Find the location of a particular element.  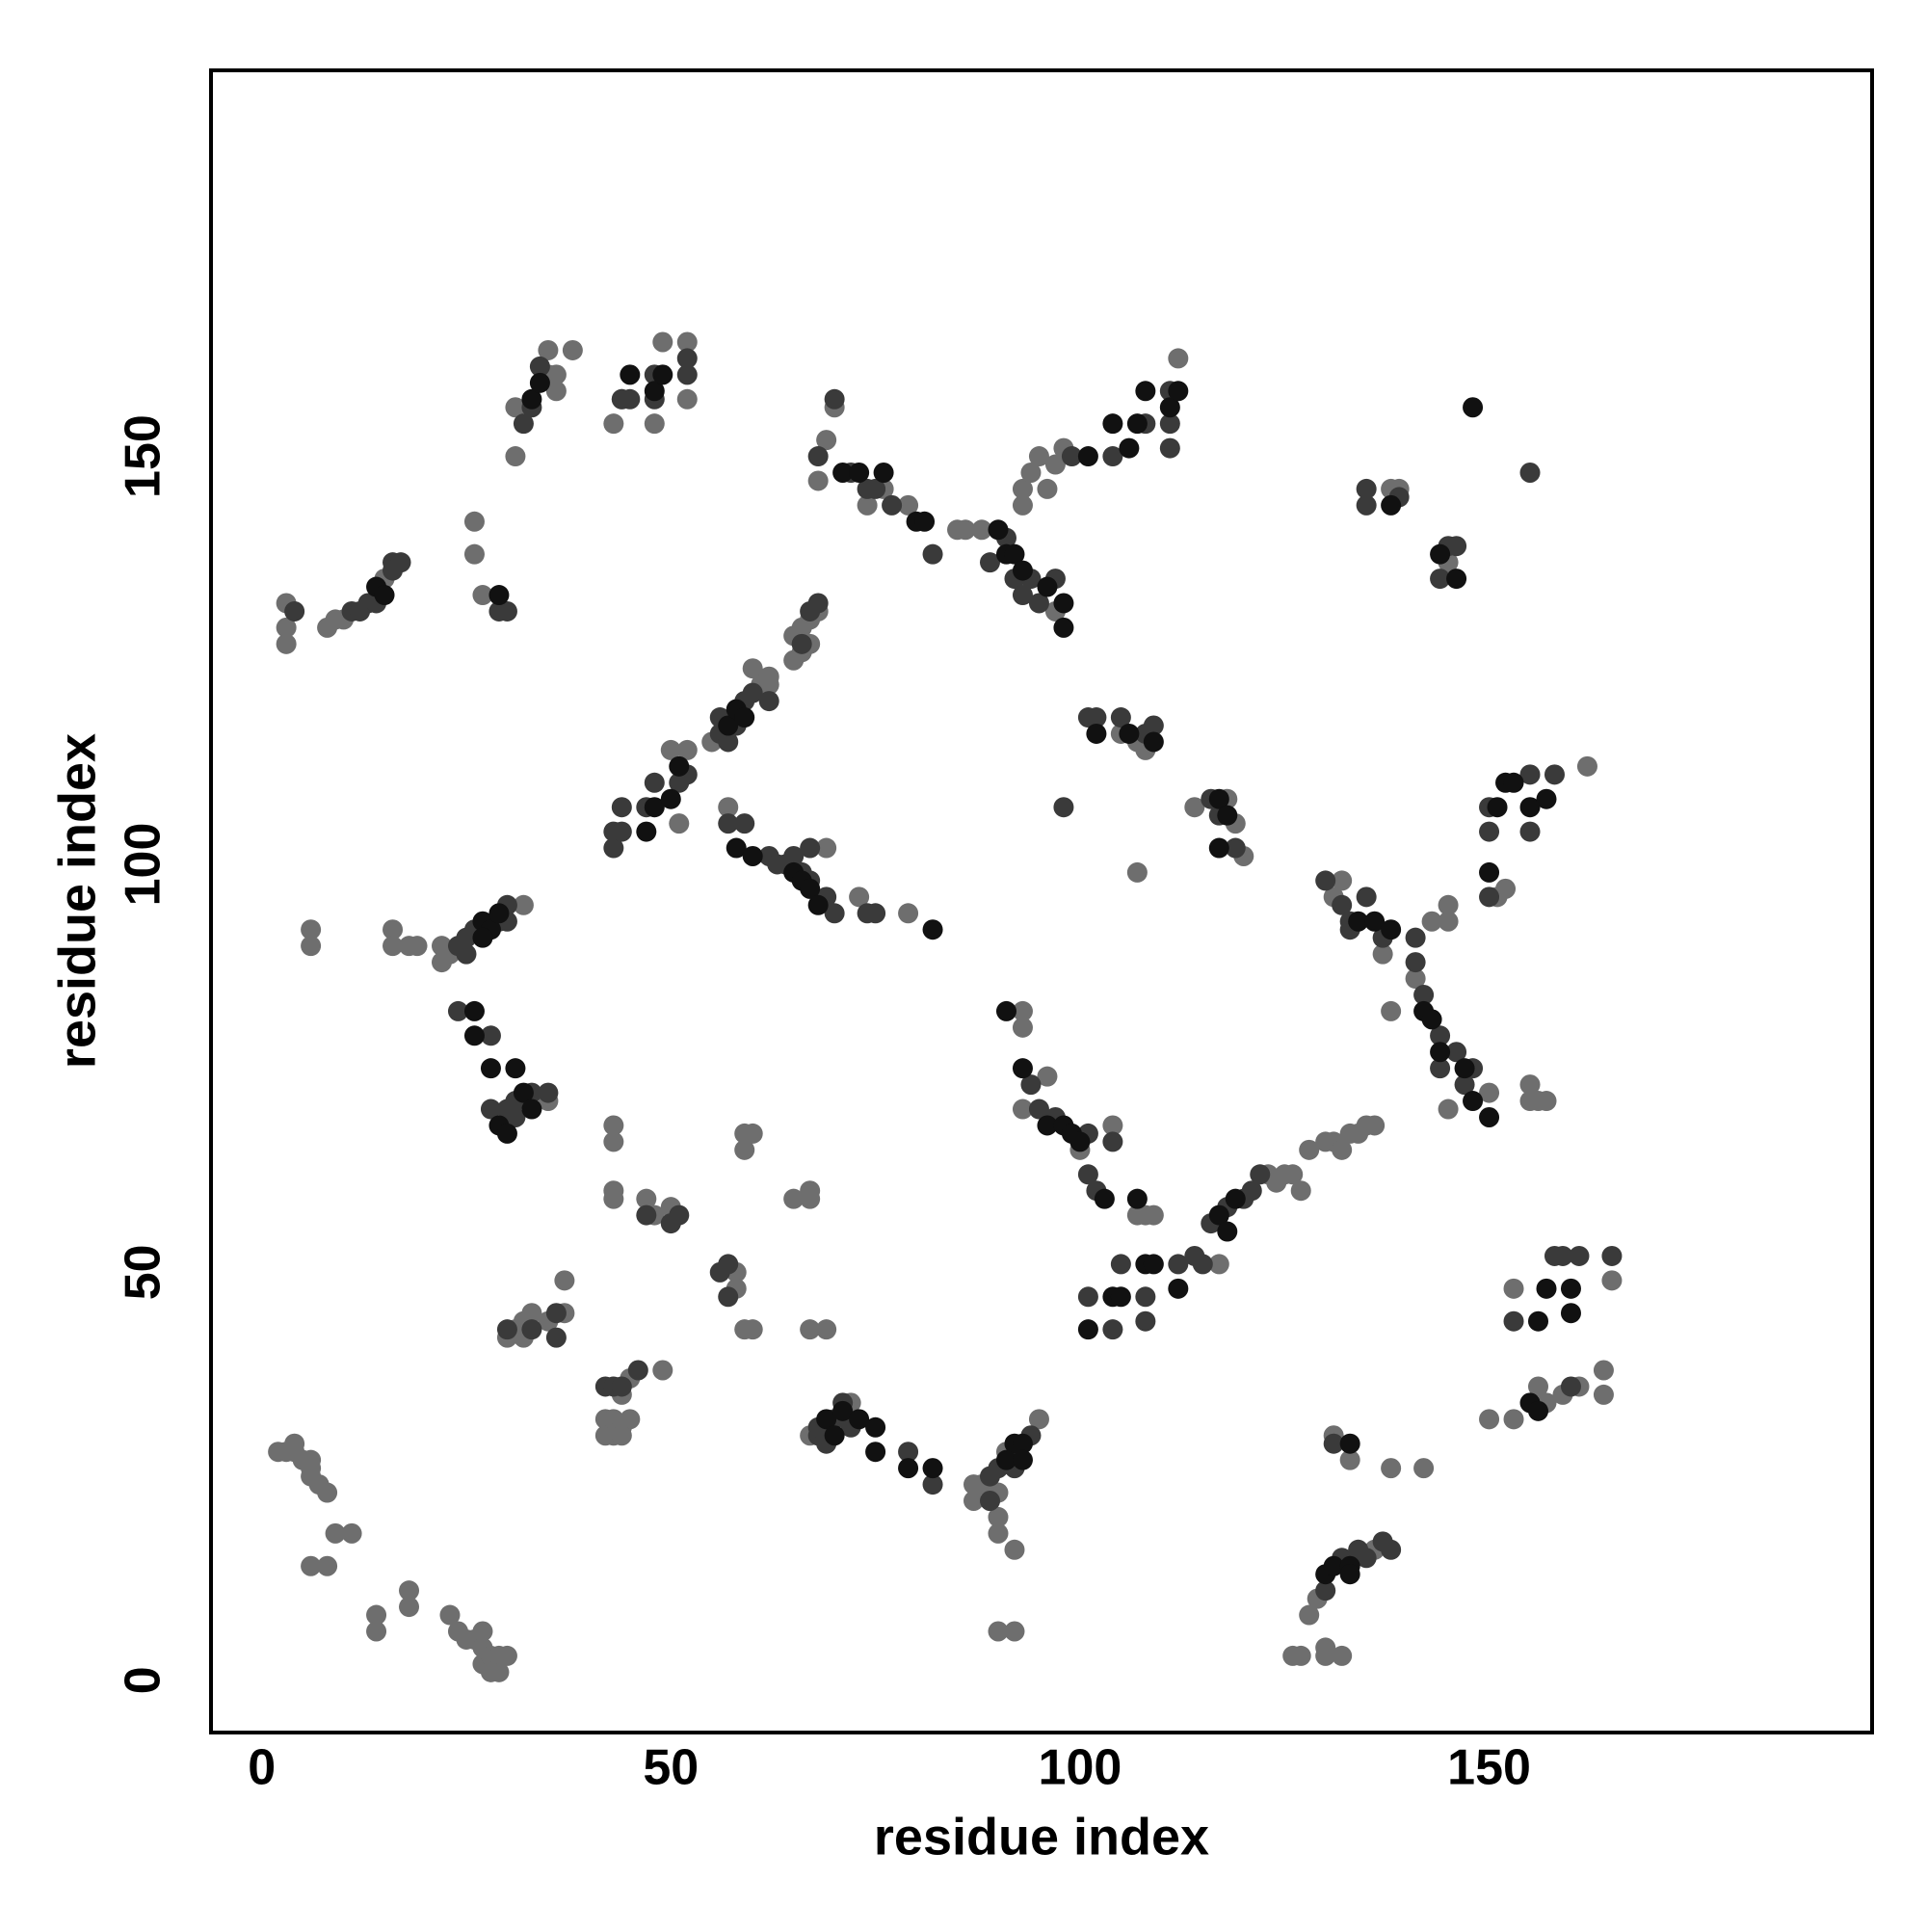

y-tick-label: 0 is located at coordinates (144, 1680).